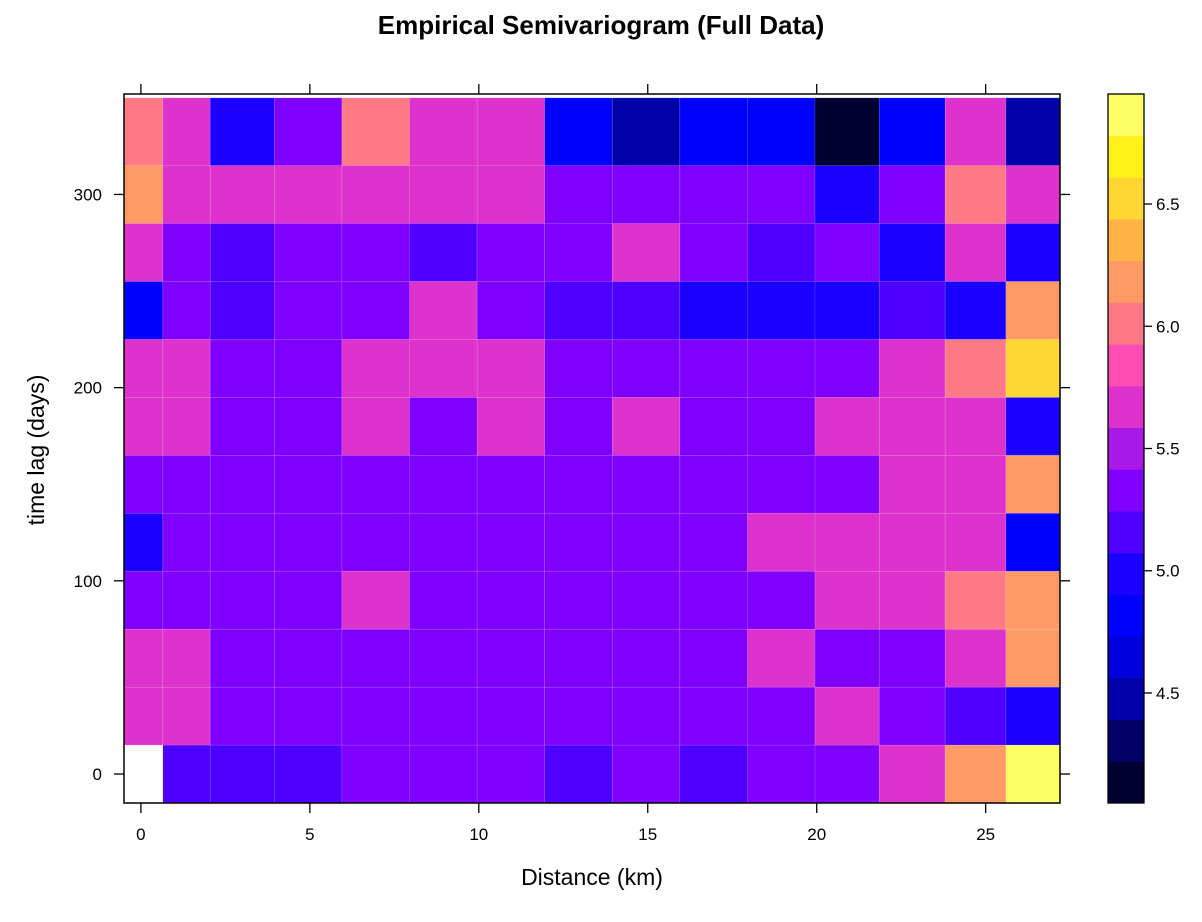 This screenshot has width=1202, height=922. I want to click on y-tick-label: 200, so click(88, 388).